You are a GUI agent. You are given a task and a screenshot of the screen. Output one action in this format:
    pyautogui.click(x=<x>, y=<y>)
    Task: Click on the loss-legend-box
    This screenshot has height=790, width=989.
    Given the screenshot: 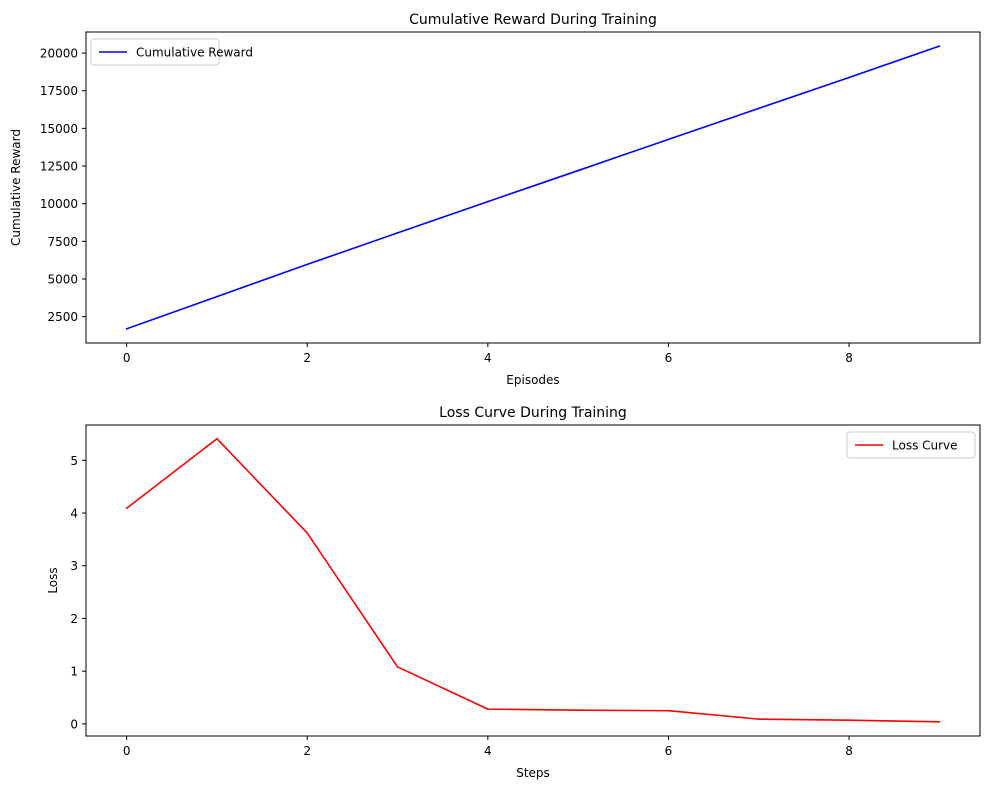 What is the action you would take?
    pyautogui.click(x=911, y=445)
    